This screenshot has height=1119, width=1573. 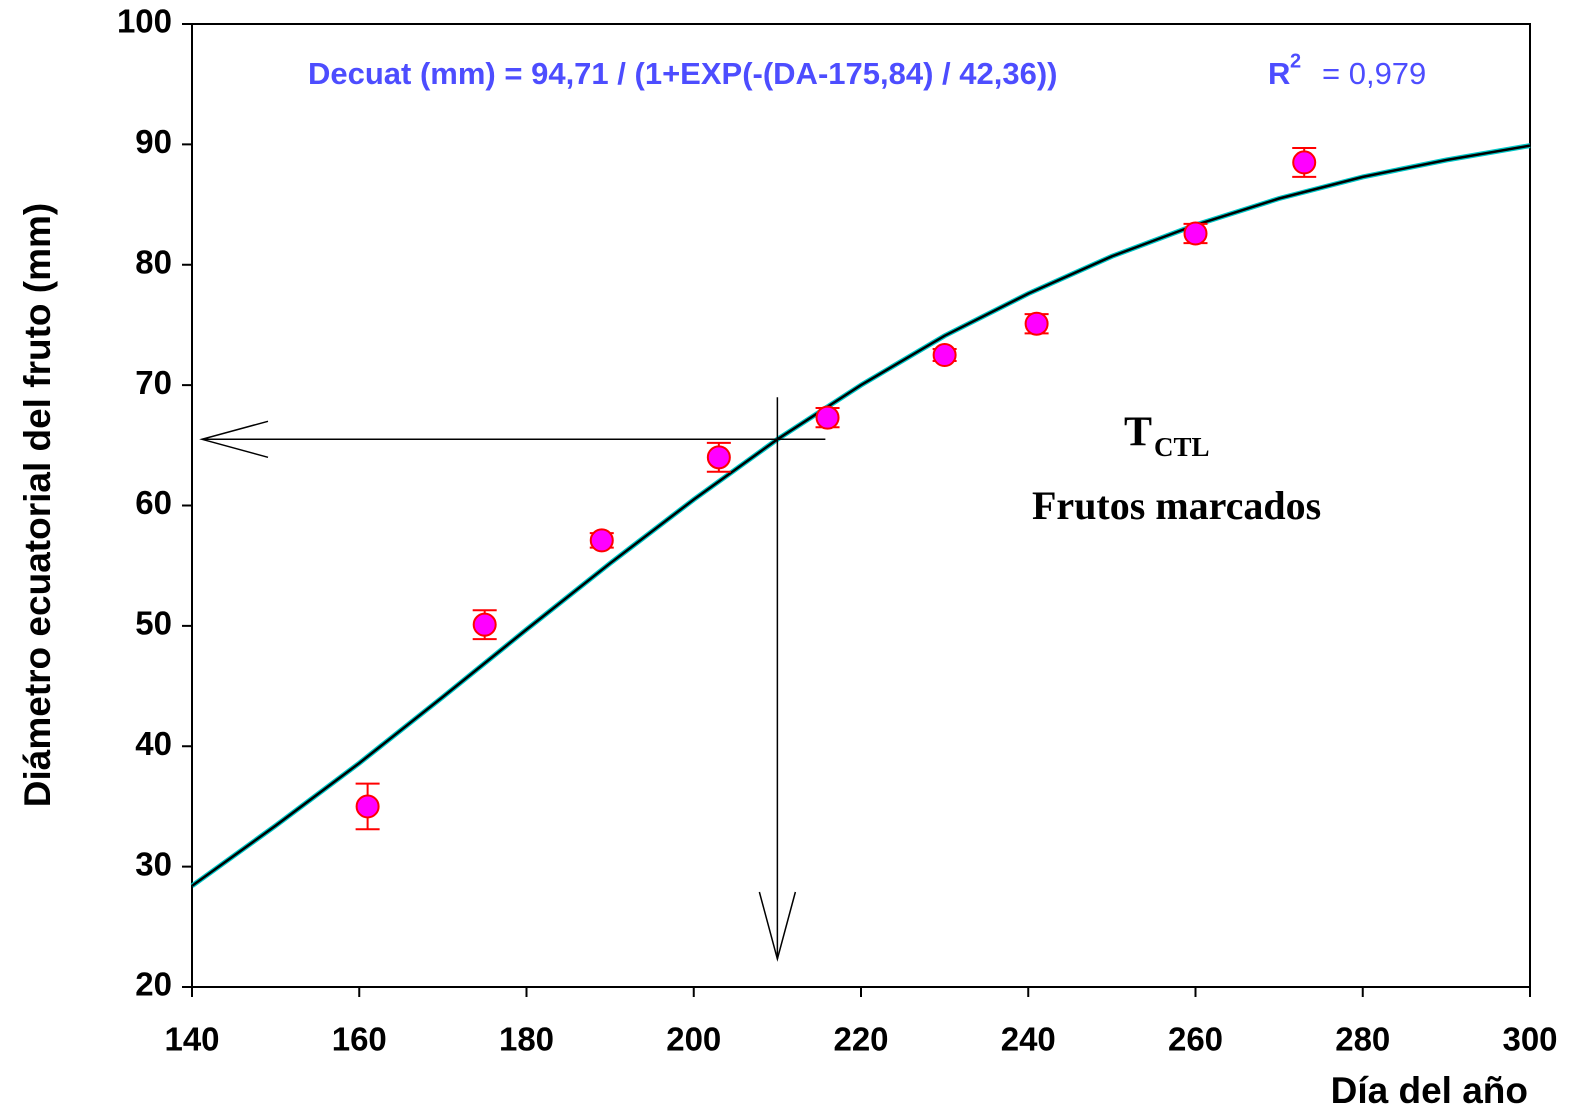 What do you see at coordinates (144, 21) in the screenshot?
I see `y-tick-label: 100` at bounding box center [144, 21].